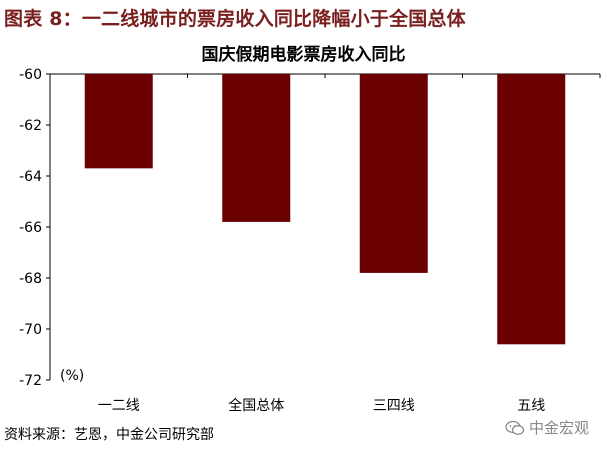 This screenshot has height=449, width=607. Describe the element at coordinates (119, 406) in the screenshot. I see `x-tick-label: 一二线` at that location.